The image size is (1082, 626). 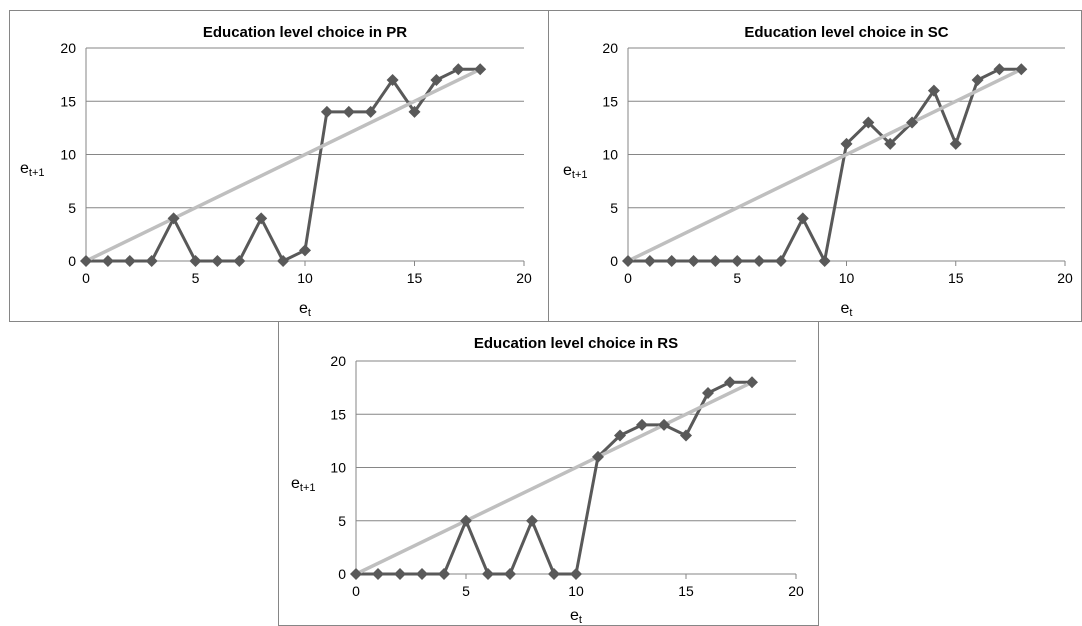 I want to click on chart-title-rs: Education level choice in RS, so click(x=576, y=343).